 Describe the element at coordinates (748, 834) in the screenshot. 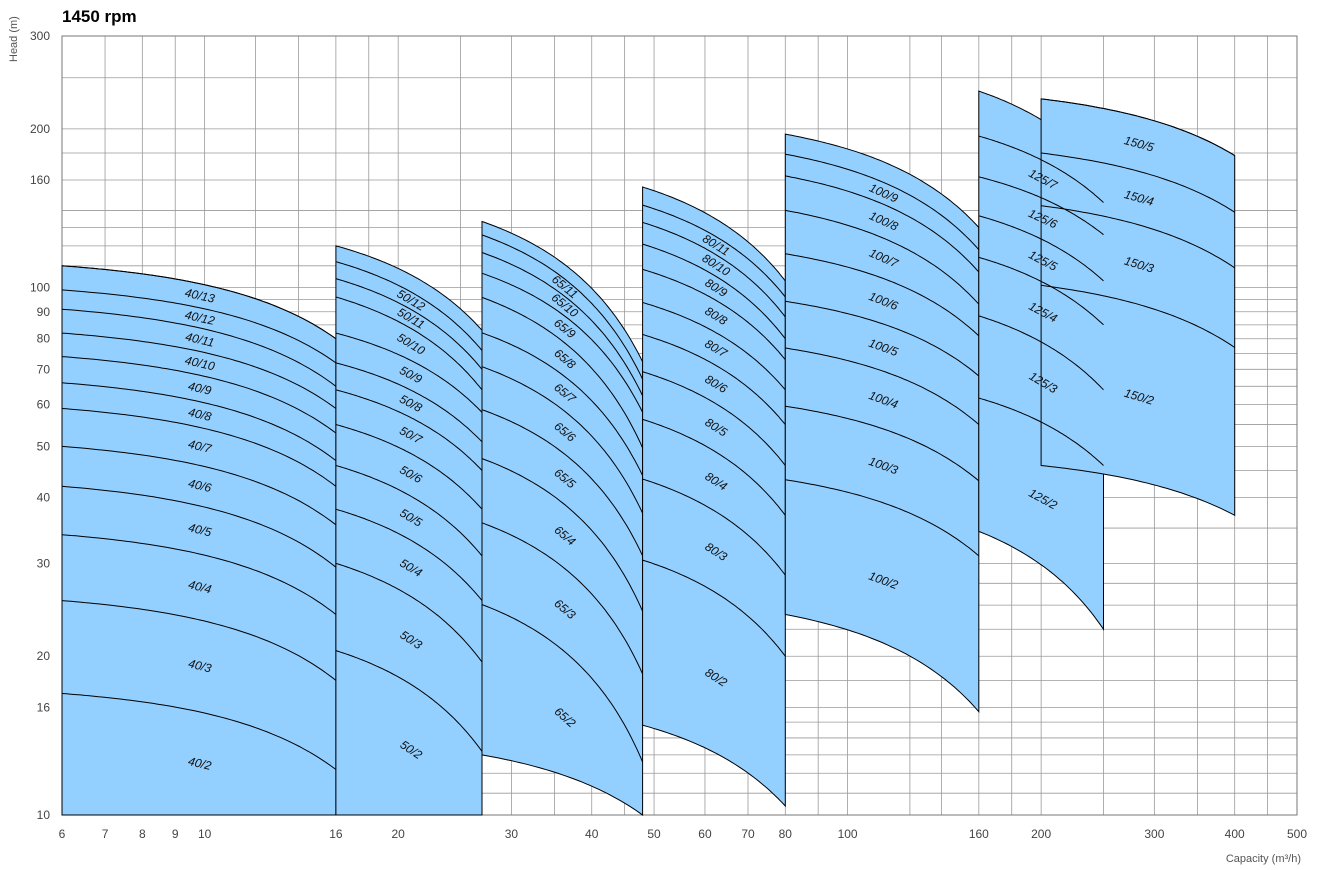

I see `x-tick-label: 70` at that location.